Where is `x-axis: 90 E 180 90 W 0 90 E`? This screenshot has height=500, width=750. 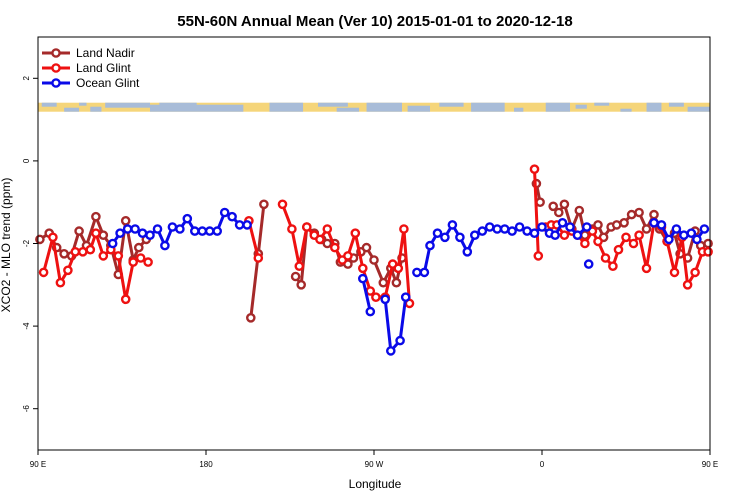
x-axis: 90 E 180 90 W 0 90 E is located at coordinates (374, 459).